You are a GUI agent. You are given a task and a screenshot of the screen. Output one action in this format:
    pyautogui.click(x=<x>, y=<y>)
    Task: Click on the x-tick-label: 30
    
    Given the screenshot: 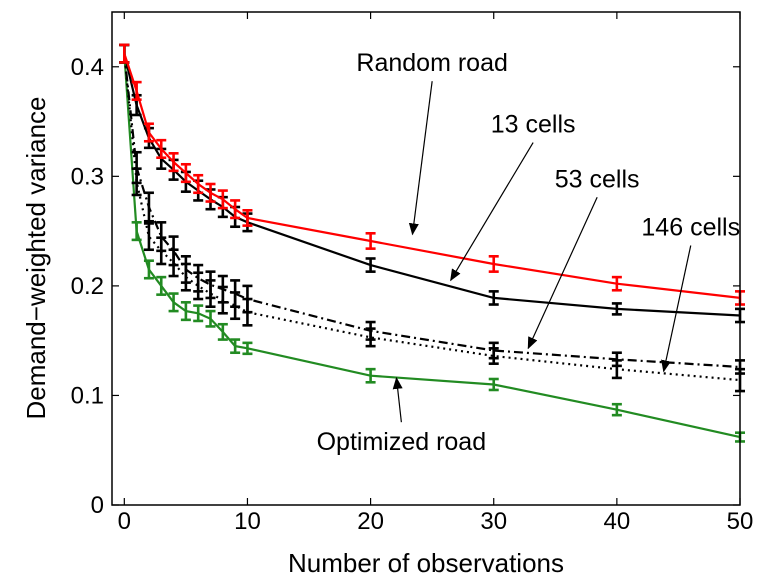 What is the action you would take?
    pyautogui.click(x=493, y=521)
    